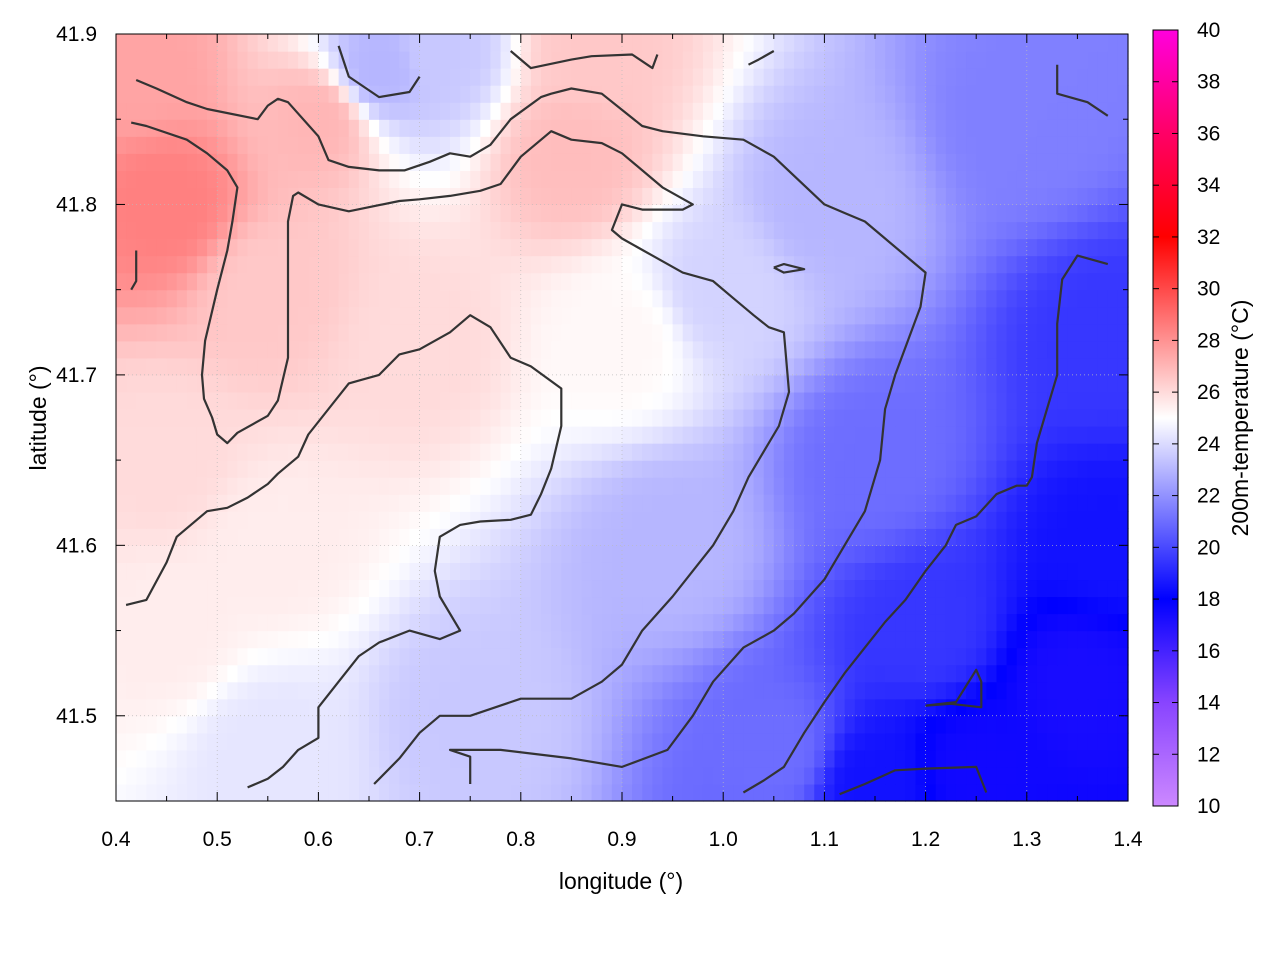 This screenshot has width=1280, height=960. What do you see at coordinates (217, 839) in the screenshot?
I see `x-tick-label: 0.5` at bounding box center [217, 839].